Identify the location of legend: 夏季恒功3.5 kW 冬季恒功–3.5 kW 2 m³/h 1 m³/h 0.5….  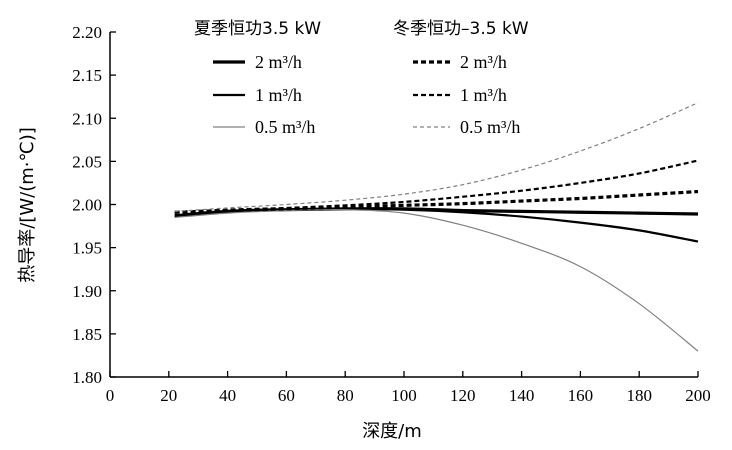
(361, 78).